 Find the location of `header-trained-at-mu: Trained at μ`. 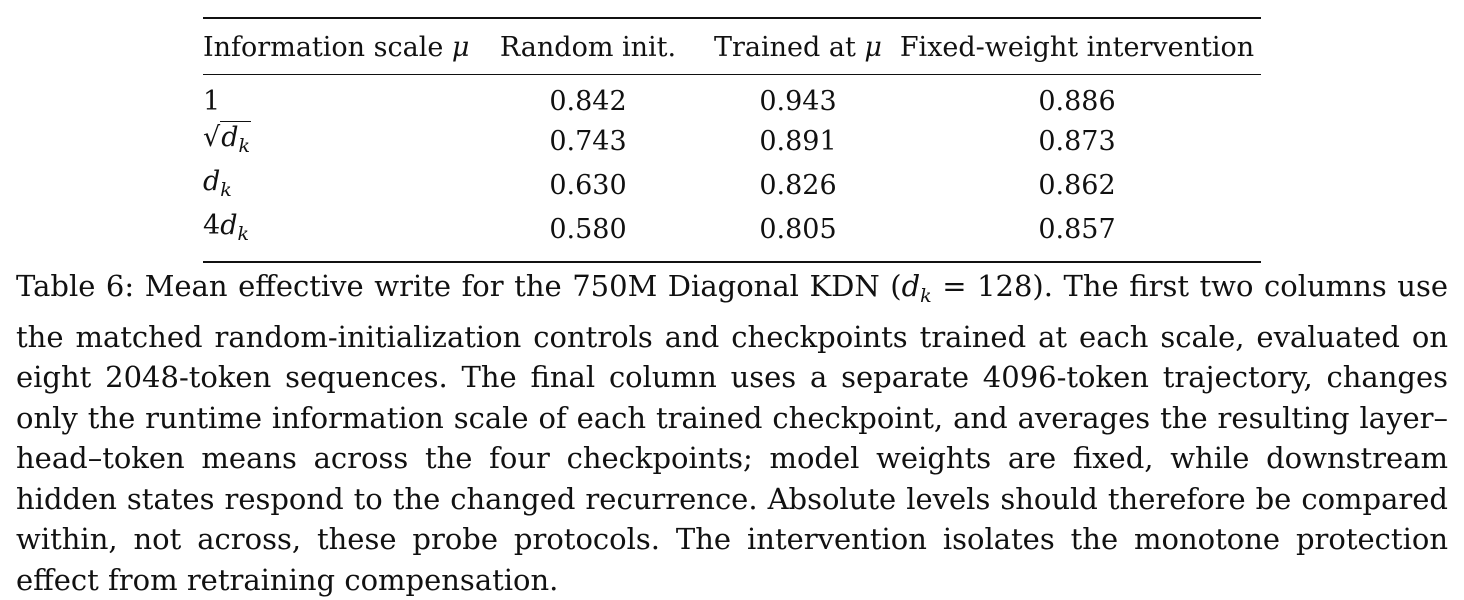

header-trained-at-mu: Trained at μ is located at coordinates (798, 47).